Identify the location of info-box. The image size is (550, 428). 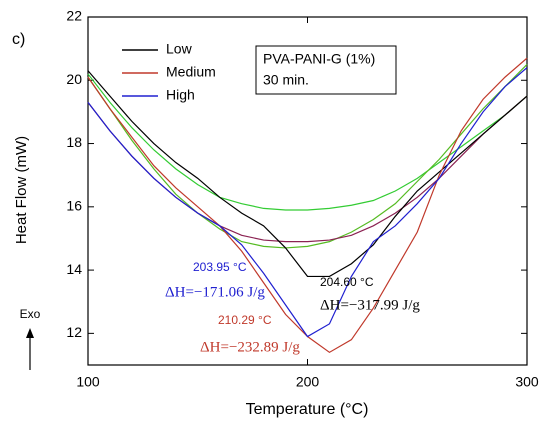
(326, 70).